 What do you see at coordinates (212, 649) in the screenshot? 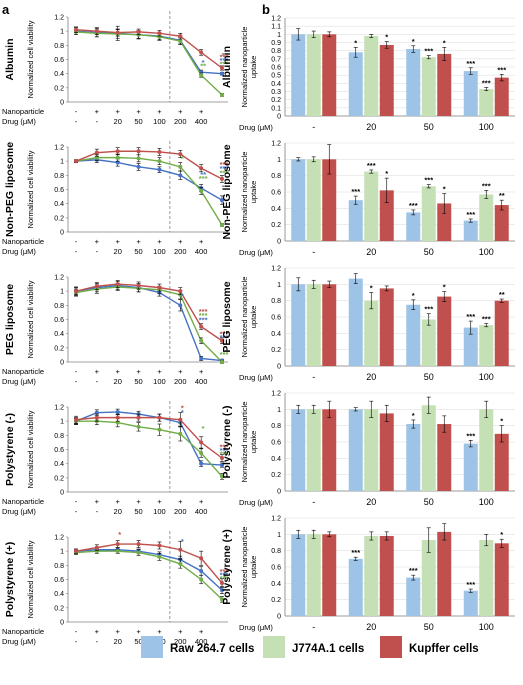
I see `legend-label-raw: Raw 264.7 cells` at bounding box center [212, 649].